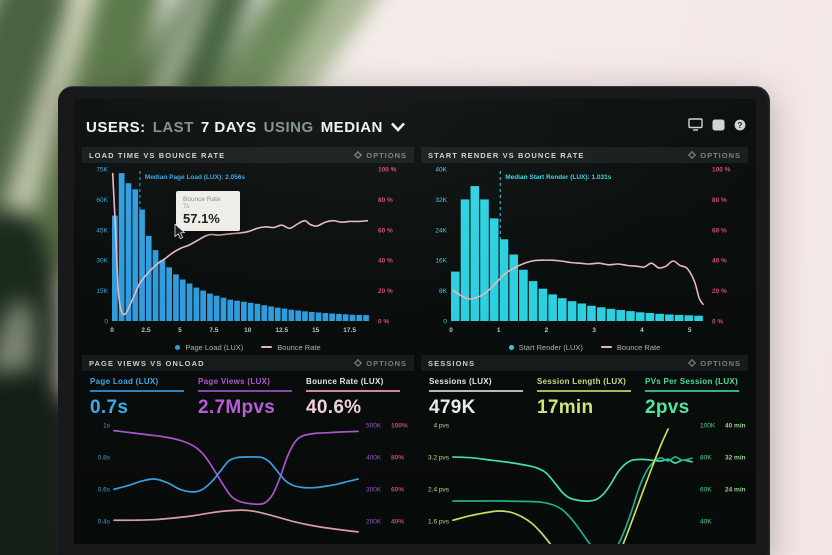 Image resolution: width=832 pixels, height=555 pixels. I want to click on date-range-dropdown: USERS: LAST 7 DAYS USING MEDIAN, so click(246, 127).